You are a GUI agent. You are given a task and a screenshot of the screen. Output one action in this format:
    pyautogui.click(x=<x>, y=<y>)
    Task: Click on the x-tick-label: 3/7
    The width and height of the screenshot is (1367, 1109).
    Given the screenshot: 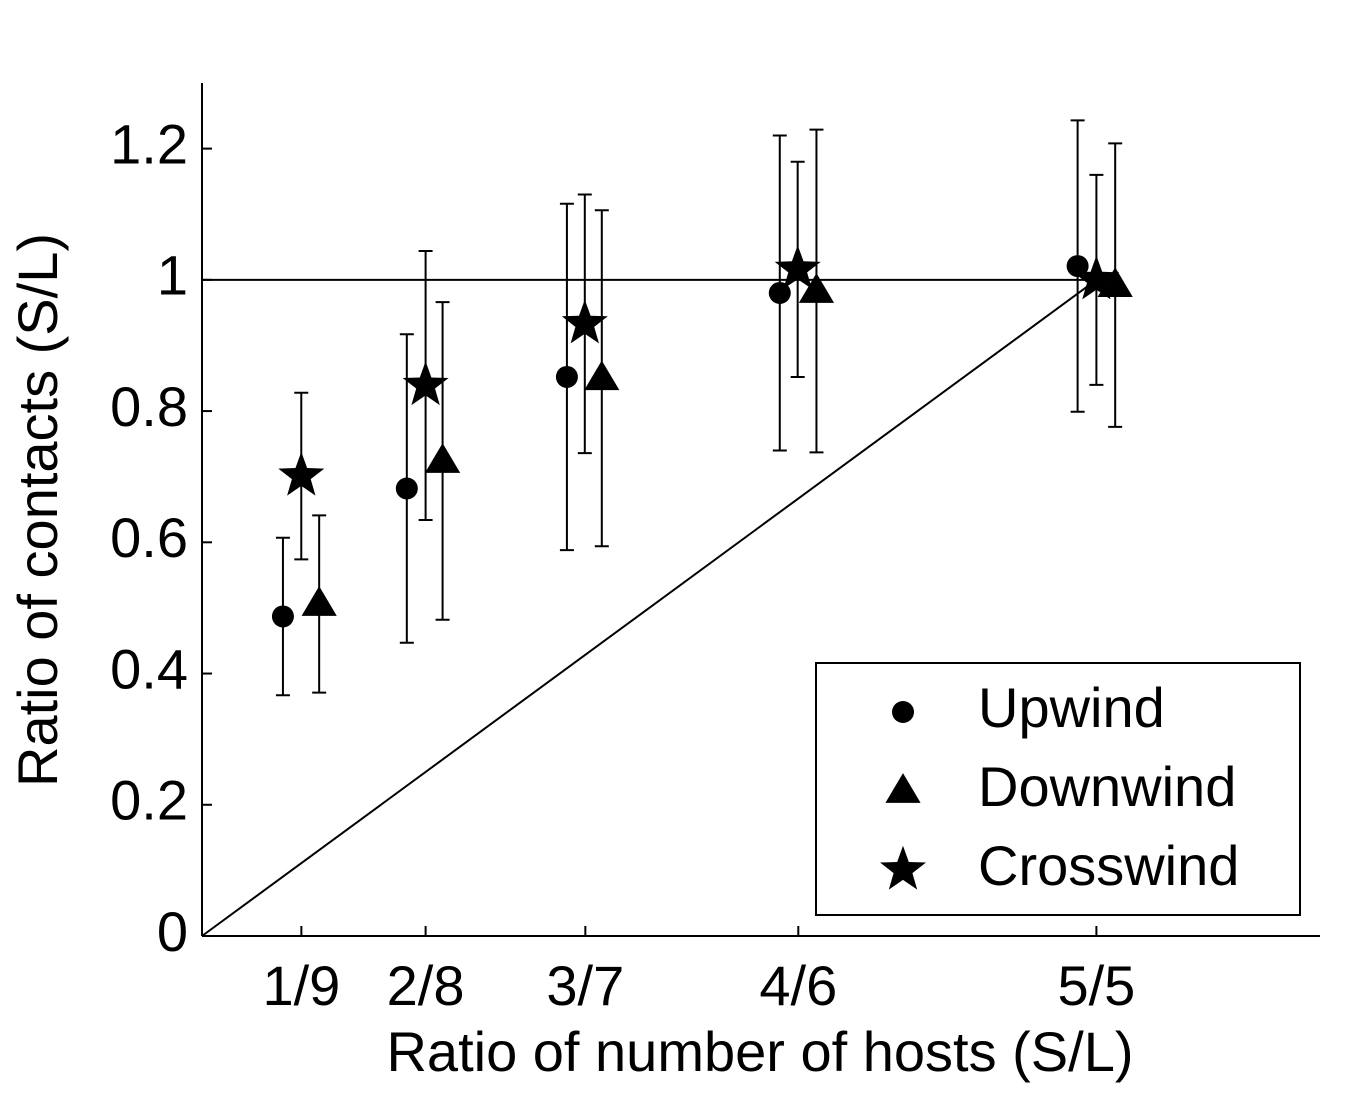 What is the action you would take?
    pyautogui.click(x=585, y=985)
    